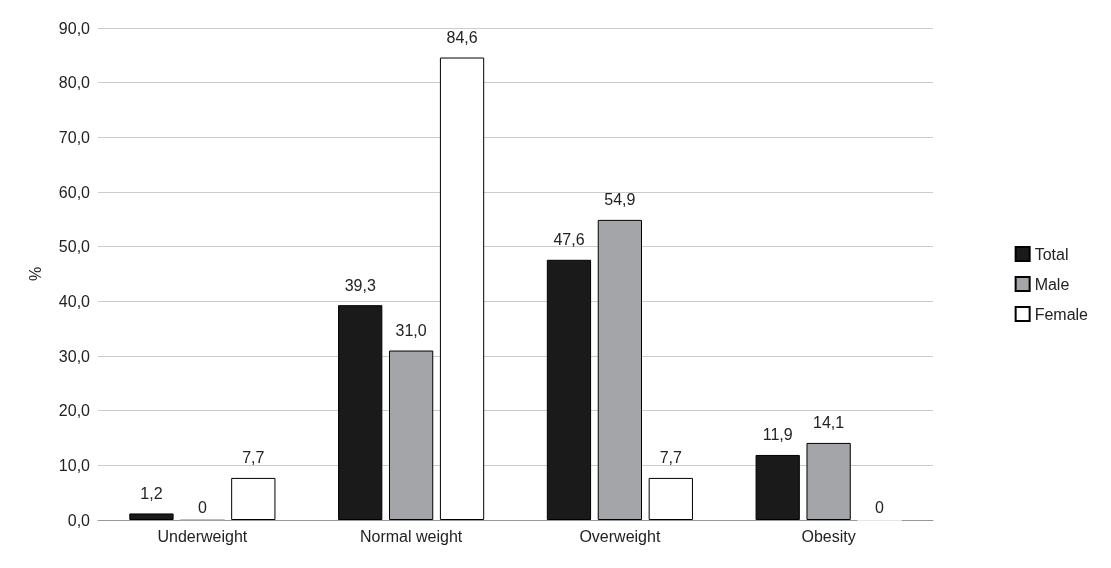 This screenshot has height=568, width=1111. I want to click on data-label: 54,9, so click(620, 200).